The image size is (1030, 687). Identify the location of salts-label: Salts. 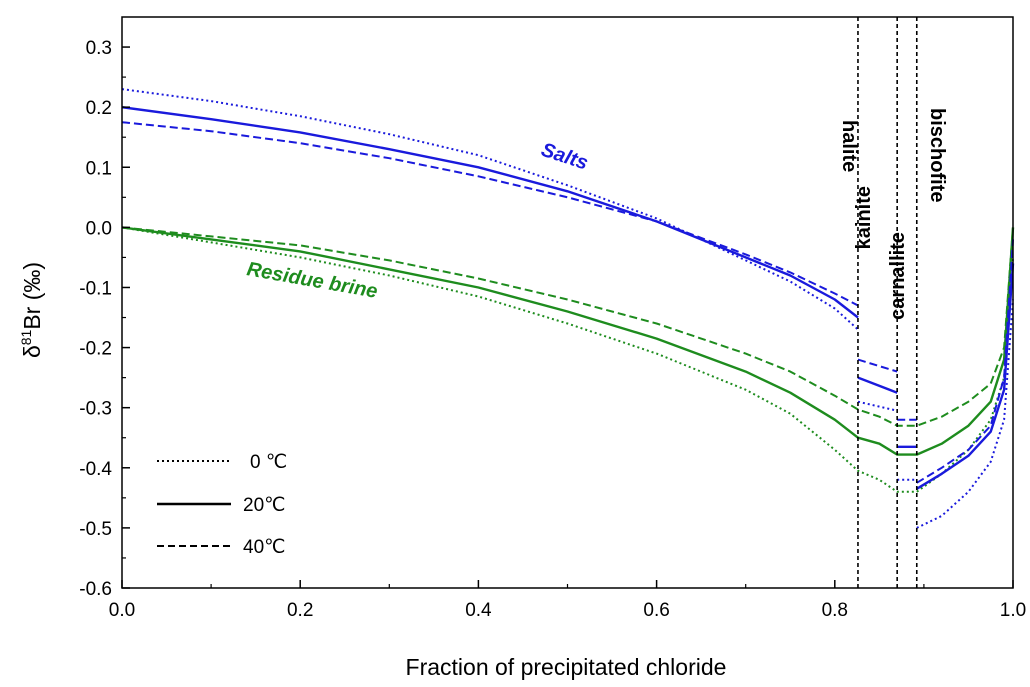
(564, 157).